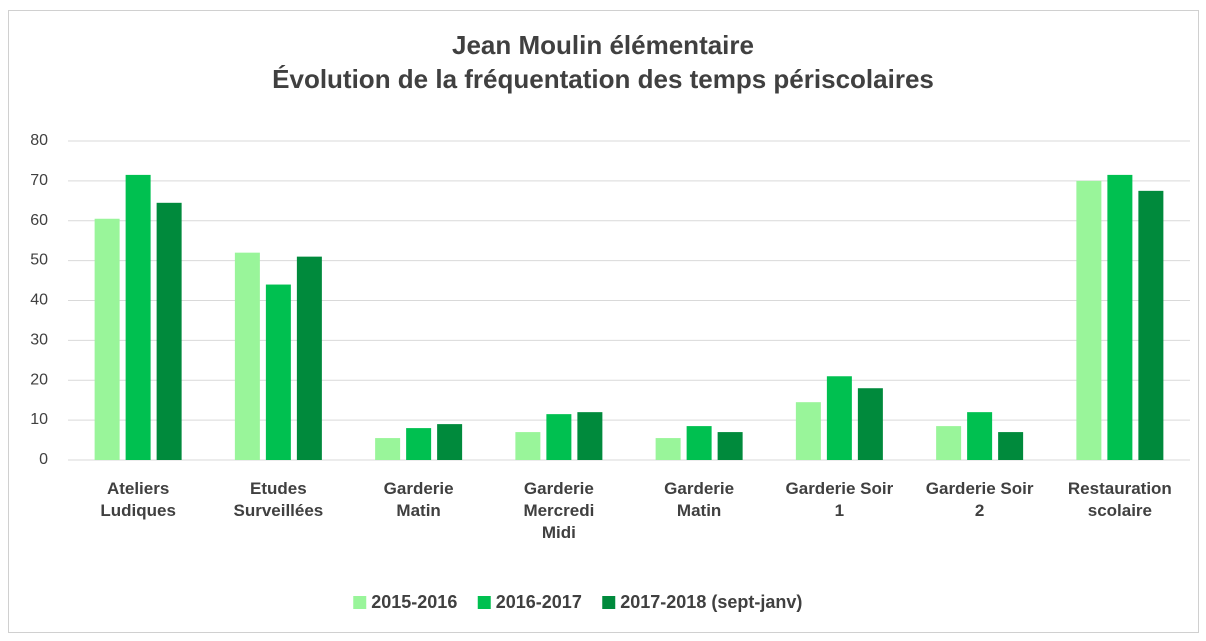 This screenshot has height=641, width=1206. I want to click on legend-label: 2016-2017, so click(539, 602).